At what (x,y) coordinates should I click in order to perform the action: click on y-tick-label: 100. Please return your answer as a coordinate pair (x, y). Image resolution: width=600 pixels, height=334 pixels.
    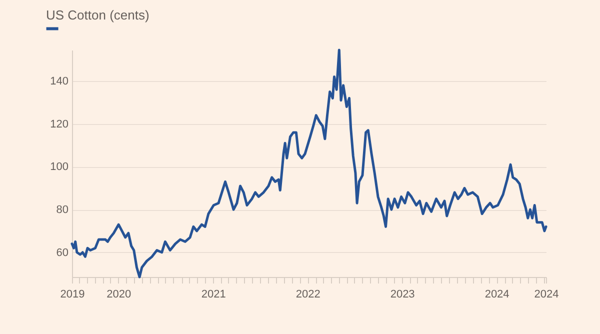
    Looking at the image, I should click on (59, 167).